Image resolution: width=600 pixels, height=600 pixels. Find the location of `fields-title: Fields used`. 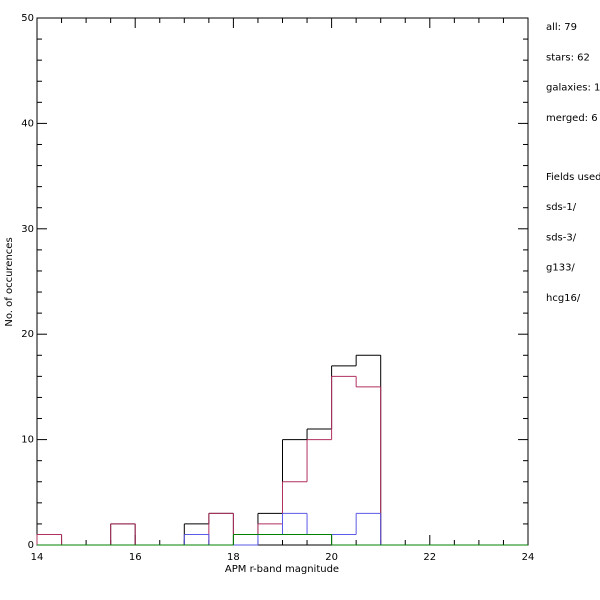

fields-title: Fields used is located at coordinates (573, 177).